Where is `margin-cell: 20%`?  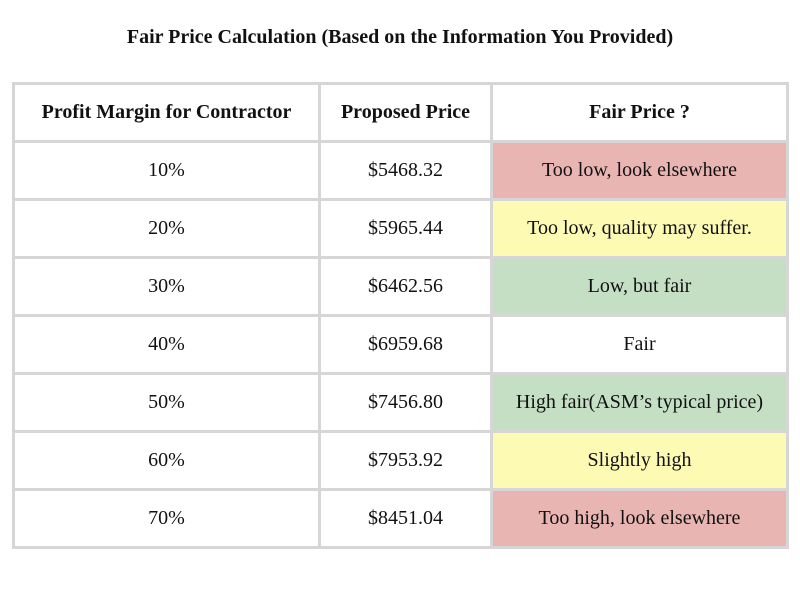
margin-cell: 20% is located at coordinates (166, 228).